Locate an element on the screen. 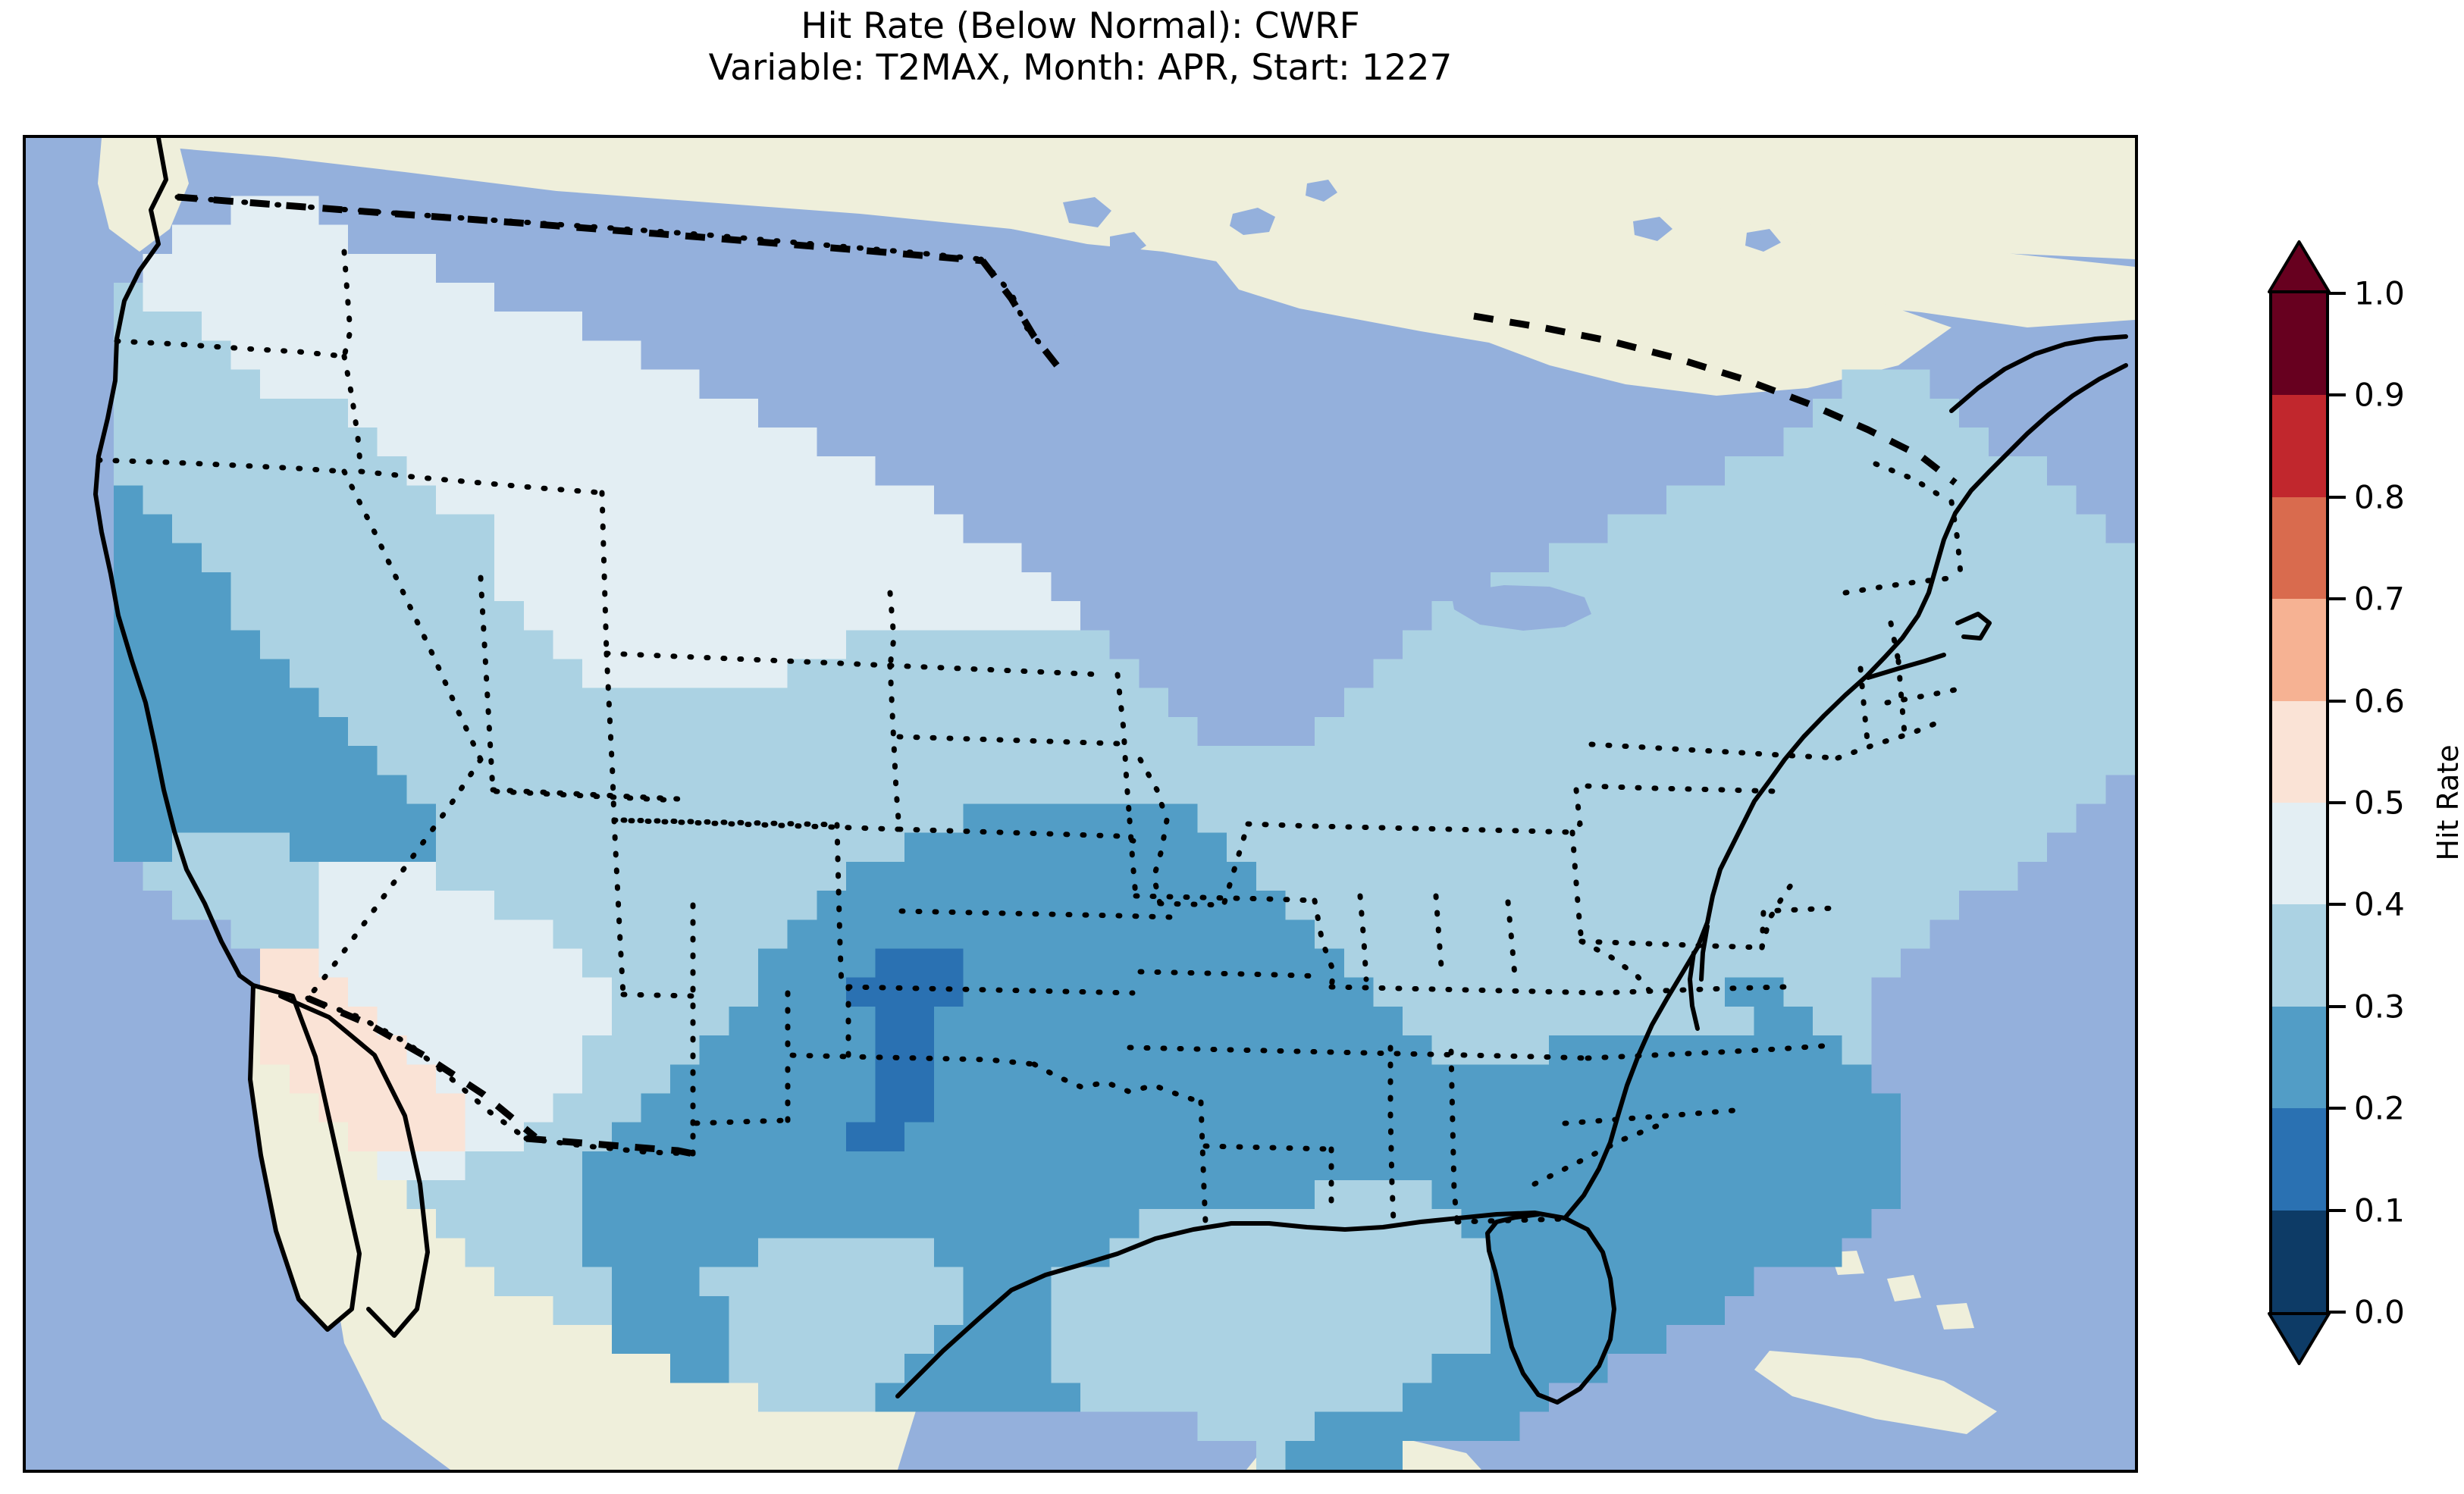 The height and width of the screenshot is (1494, 2464). colorbar-tick-0.6 is located at coordinates (2337, 701).